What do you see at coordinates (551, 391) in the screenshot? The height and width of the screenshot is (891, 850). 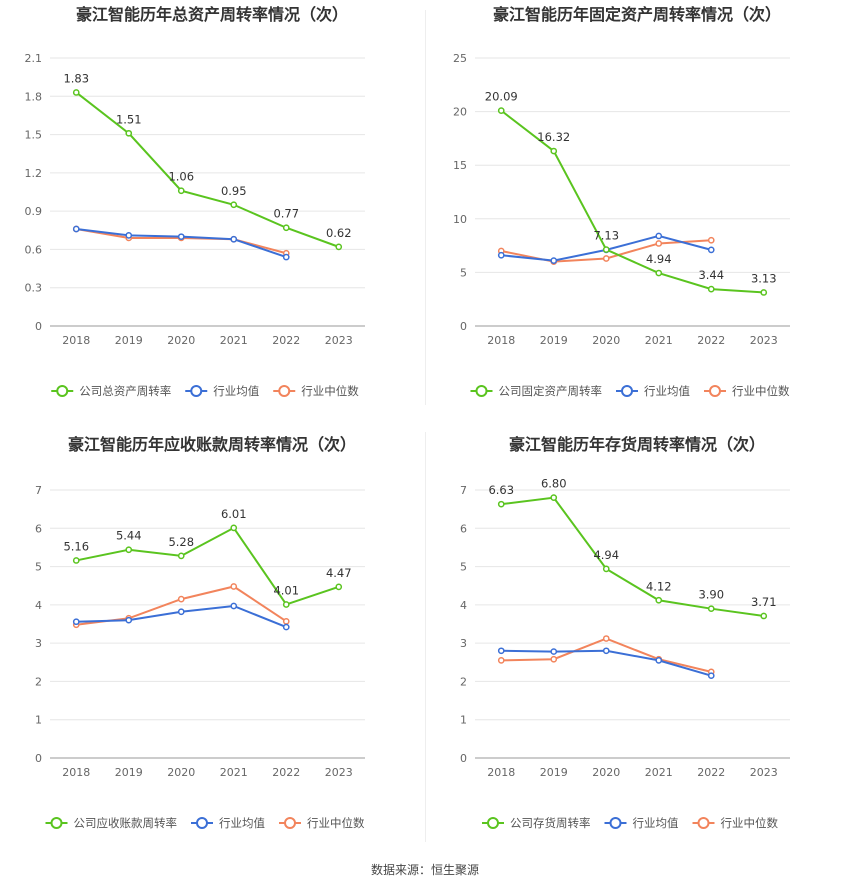 I see `legend-label: 公司固定资产周转率` at bounding box center [551, 391].